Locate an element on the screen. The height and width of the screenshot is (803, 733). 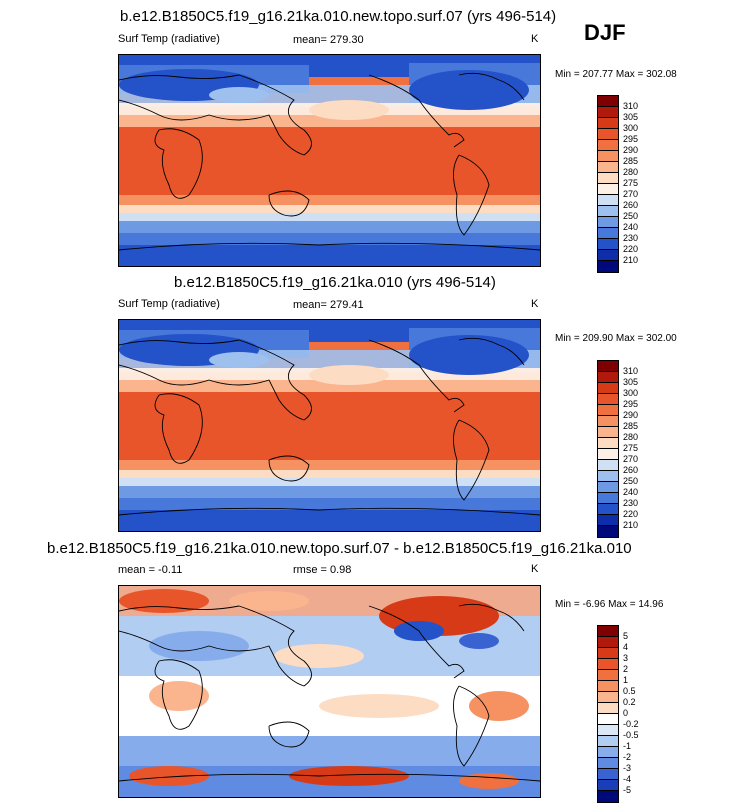
season-label: DJF is located at coordinates (605, 32).